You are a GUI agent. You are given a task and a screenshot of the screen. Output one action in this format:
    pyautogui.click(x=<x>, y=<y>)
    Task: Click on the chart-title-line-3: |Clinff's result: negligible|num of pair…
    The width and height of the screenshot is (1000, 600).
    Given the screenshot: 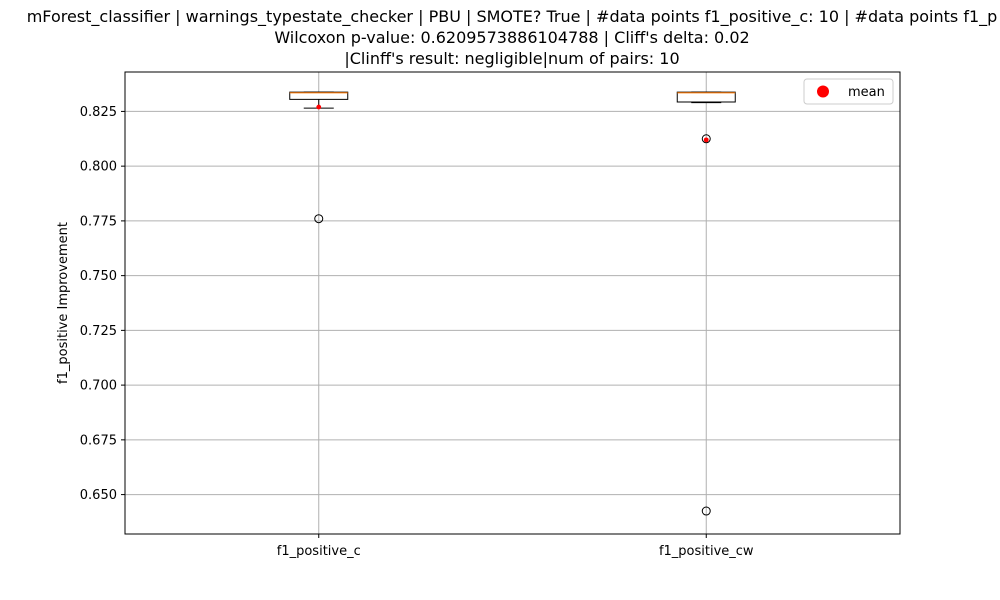 What is the action you would take?
    pyautogui.click(x=511, y=58)
    